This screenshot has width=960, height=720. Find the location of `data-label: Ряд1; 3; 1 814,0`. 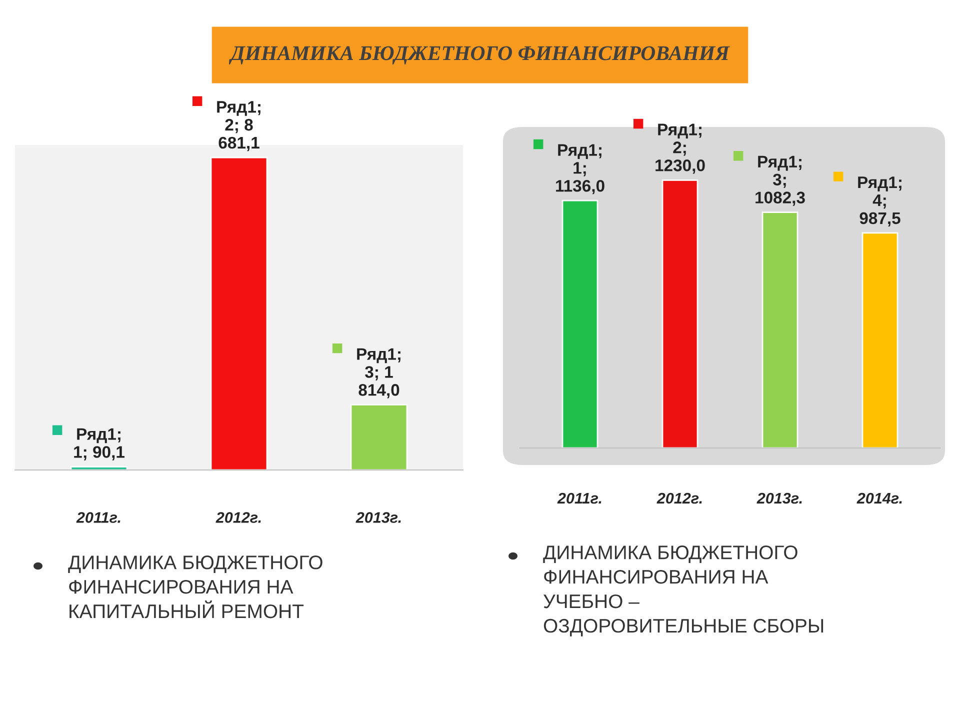

data-label: Ряд1; 3; 1 814,0 is located at coordinates (378, 373).